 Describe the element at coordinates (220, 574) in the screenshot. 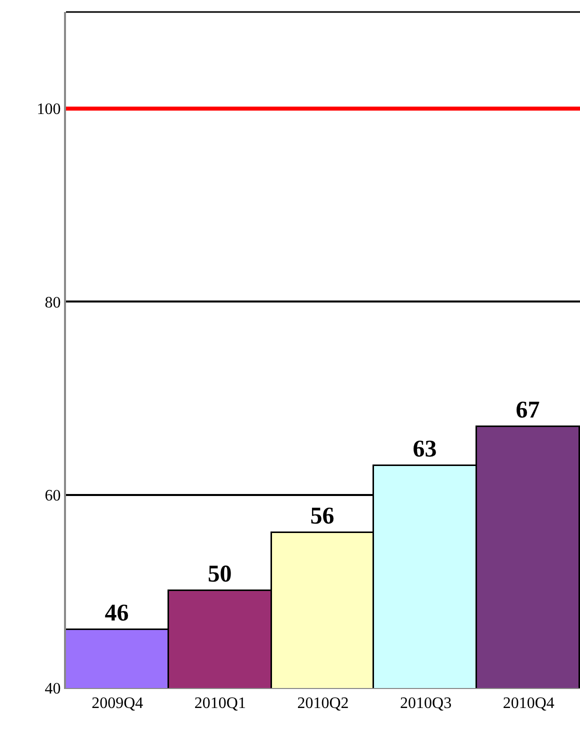

I see `data-label: 50` at that location.